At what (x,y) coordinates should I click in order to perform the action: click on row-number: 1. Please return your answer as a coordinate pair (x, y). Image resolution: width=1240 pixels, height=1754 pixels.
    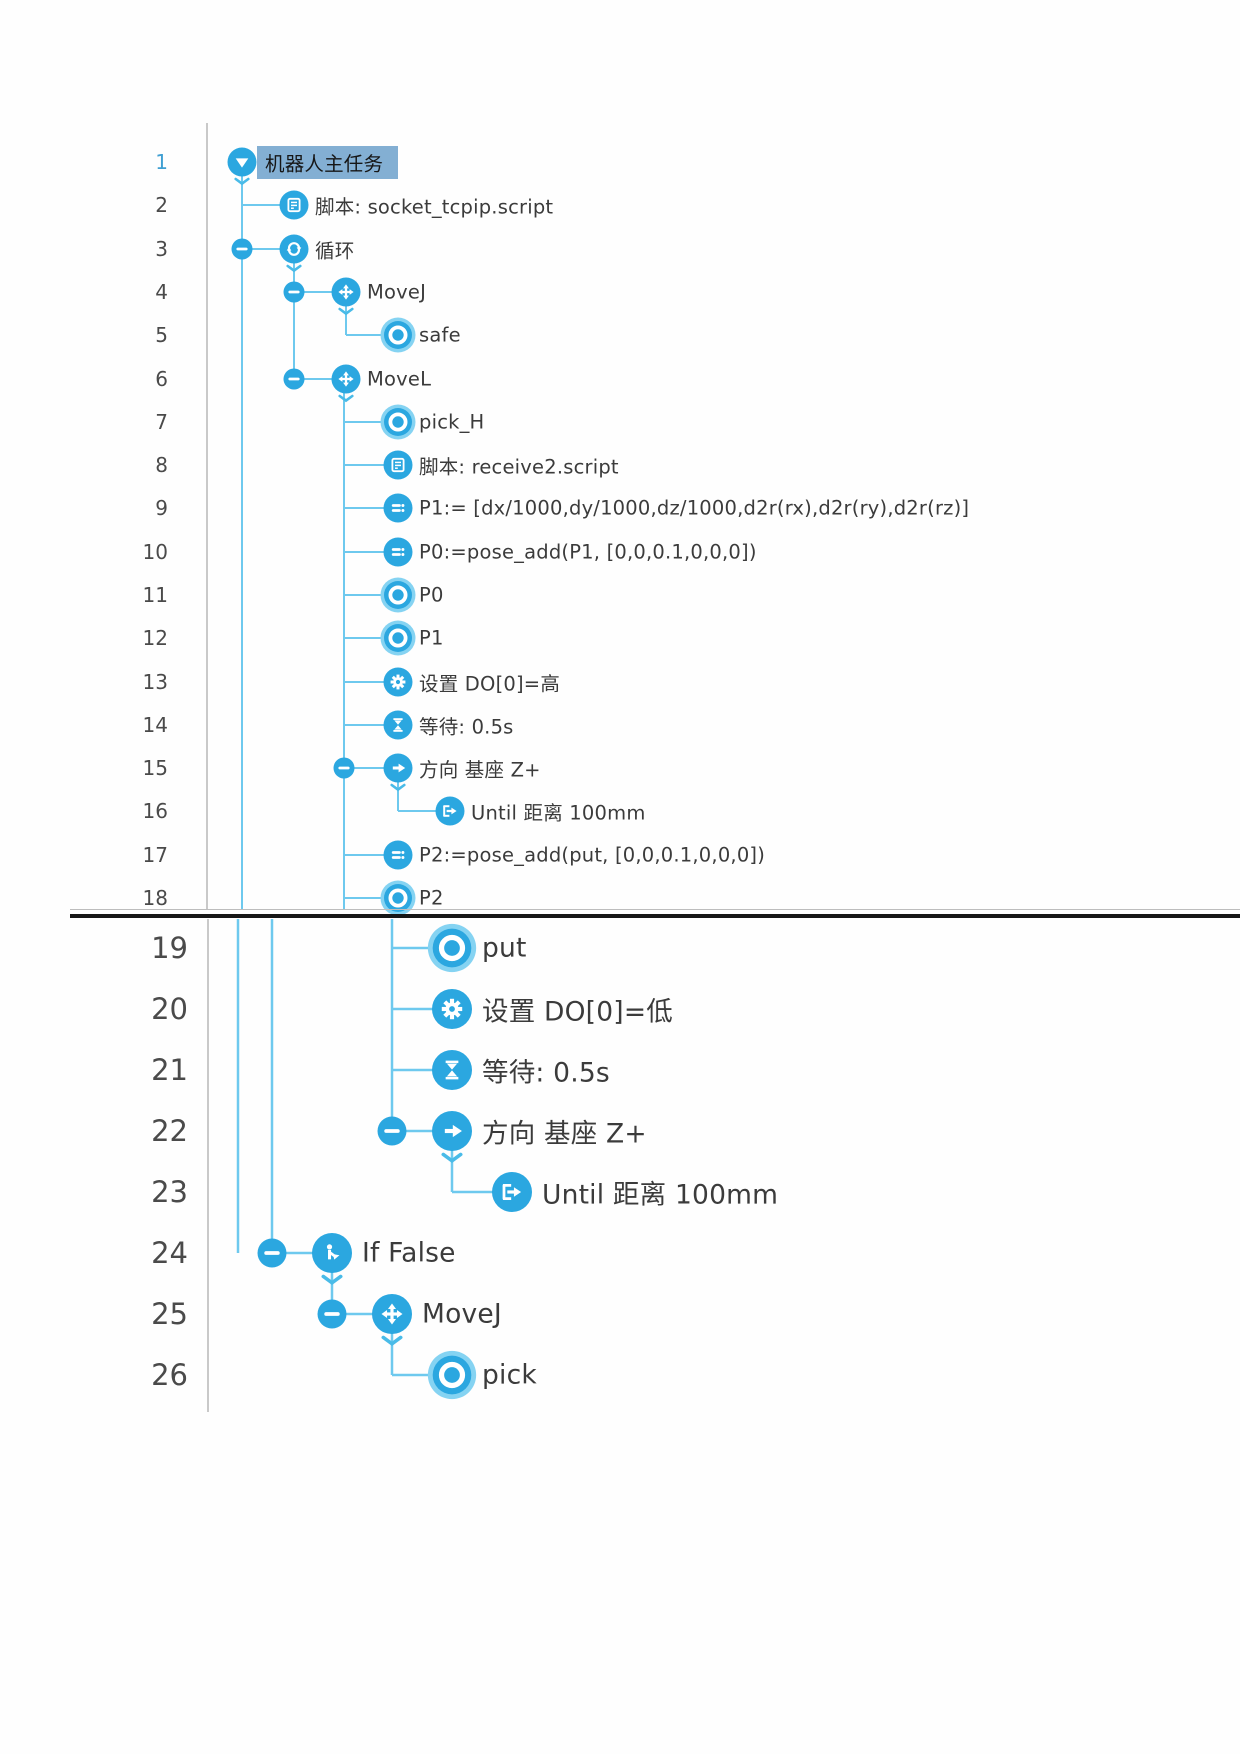
    Looking at the image, I should click on (161, 162).